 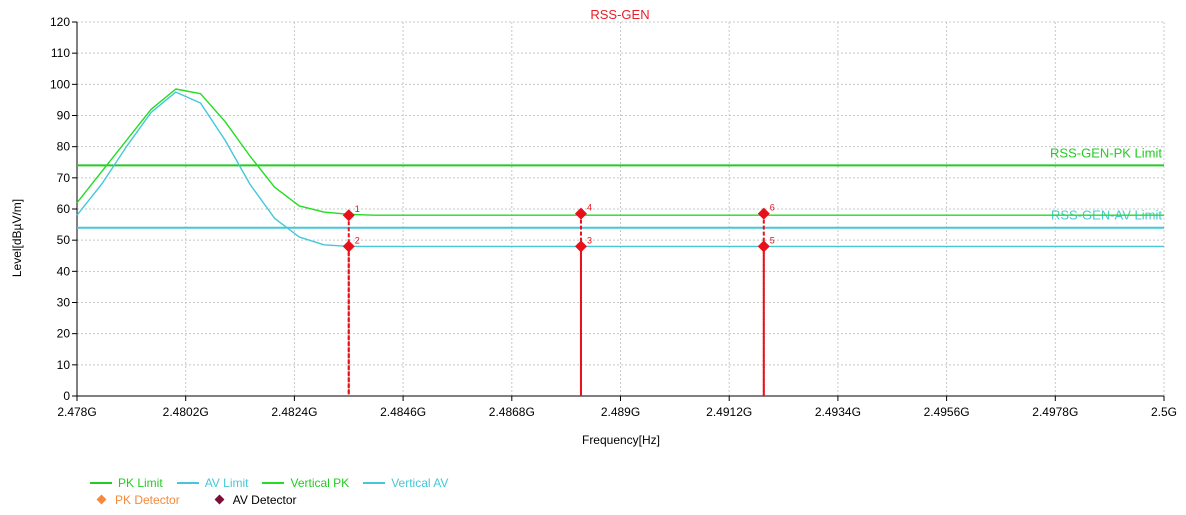 I want to click on x-tick-label: 2.5G, so click(x=1164, y=412).